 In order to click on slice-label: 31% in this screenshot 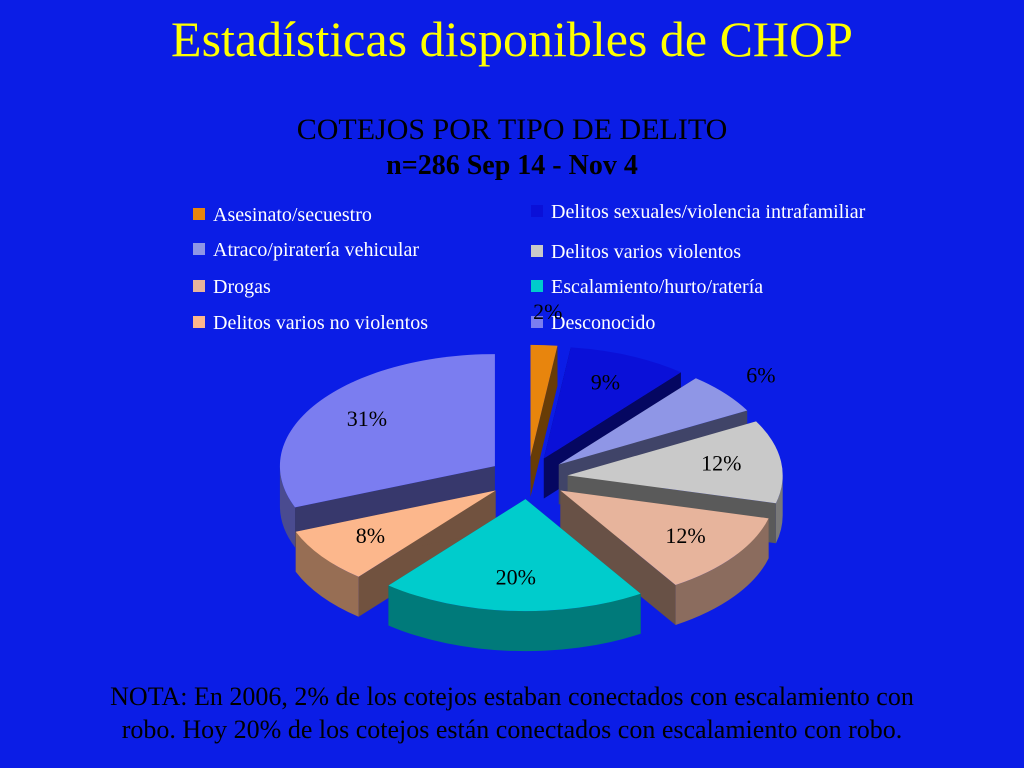, I will do `click(367, 418)`.